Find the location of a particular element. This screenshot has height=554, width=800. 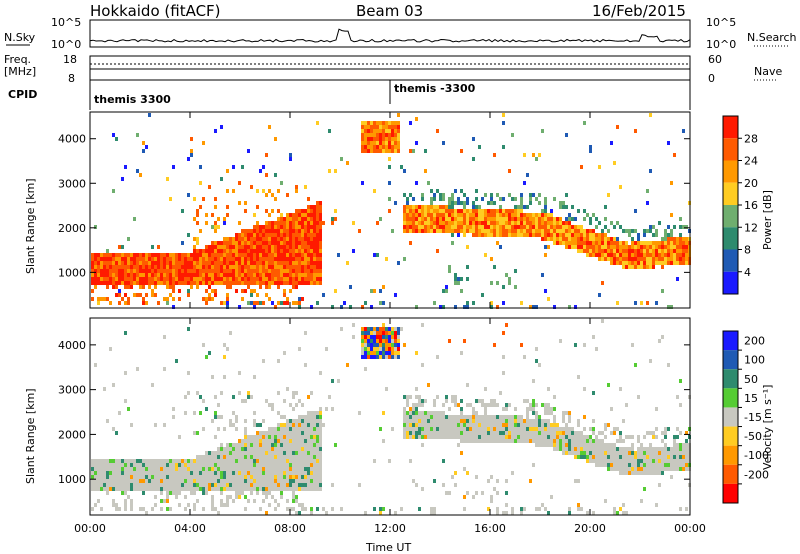

colorbar-swatch is located at coordinates (730, 455).